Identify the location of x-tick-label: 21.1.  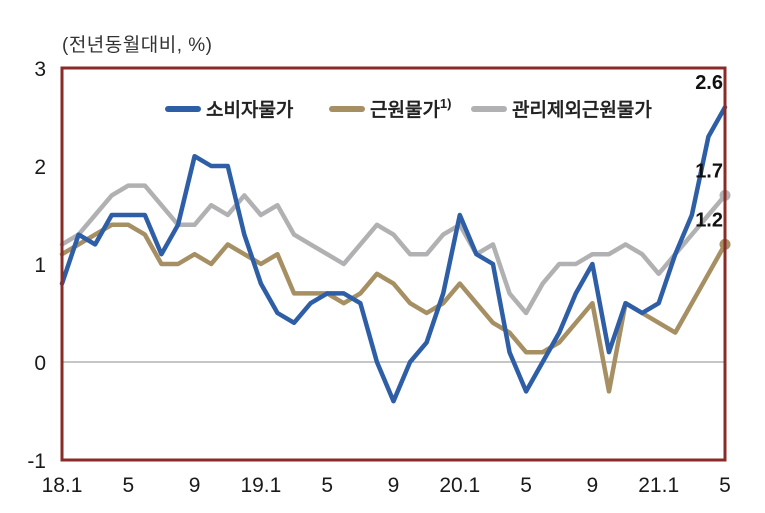
(658, 485).